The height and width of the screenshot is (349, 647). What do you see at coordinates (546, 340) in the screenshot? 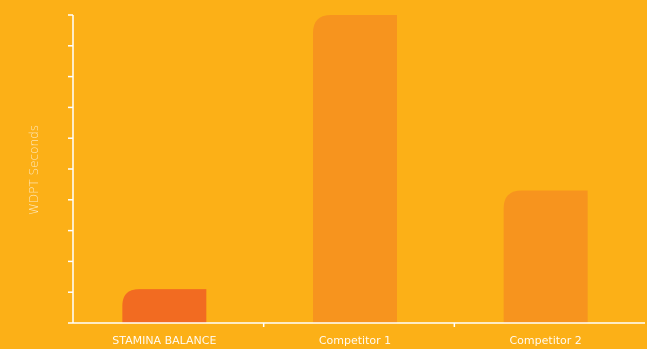
I see `x-tick-label: Competitor 2` at bounding box center [546, 340].